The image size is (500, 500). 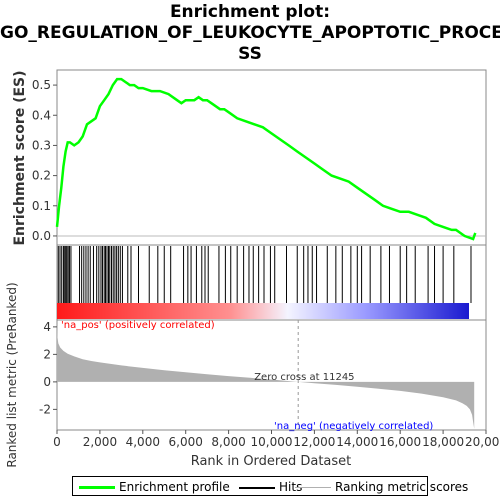 What do you see at coordinates (41, 176) in the screenshot?
I see `es-ytick-label: 0.2` at bounding box center [41, 176].